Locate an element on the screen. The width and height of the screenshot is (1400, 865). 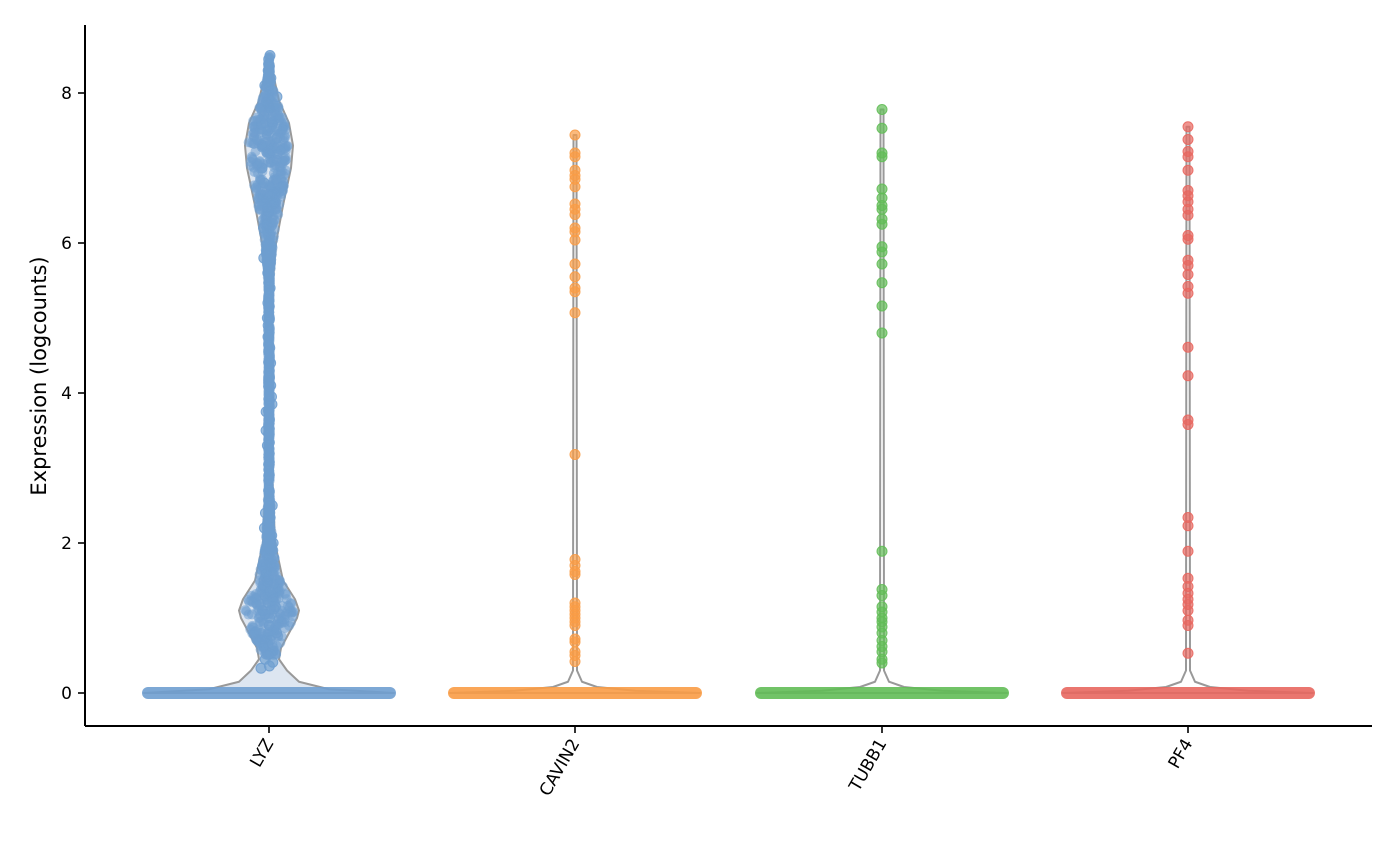
x-tick-label: CAVIN2 is located at coordinates (560, 768).